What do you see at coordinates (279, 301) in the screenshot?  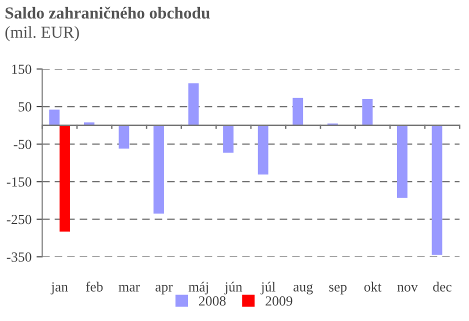 I see `legend-label: 2009` at bounding box center [279, 301].